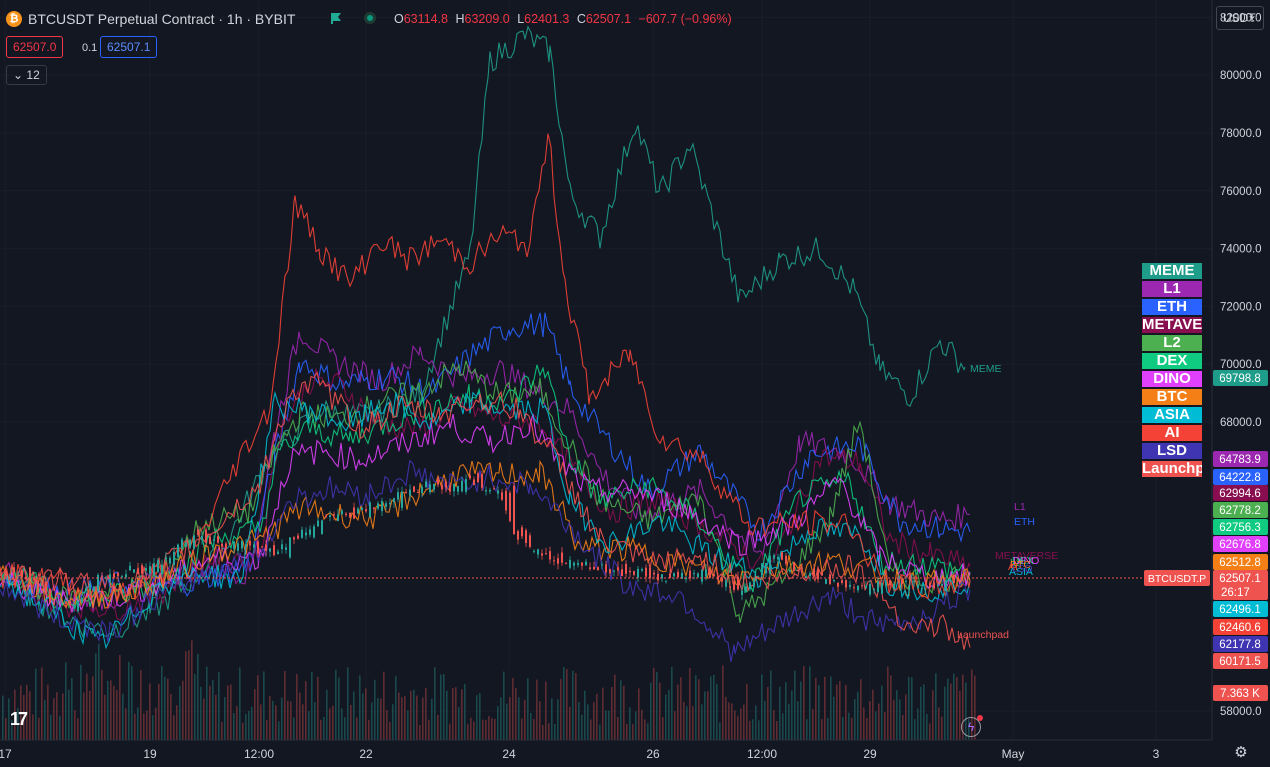 The width and height of the screenshot is (1270, 767). What do you see at coordinates (6, 754) in the screenshot?
I see `time-tick-label: 17` at bounding box center [6, 754].